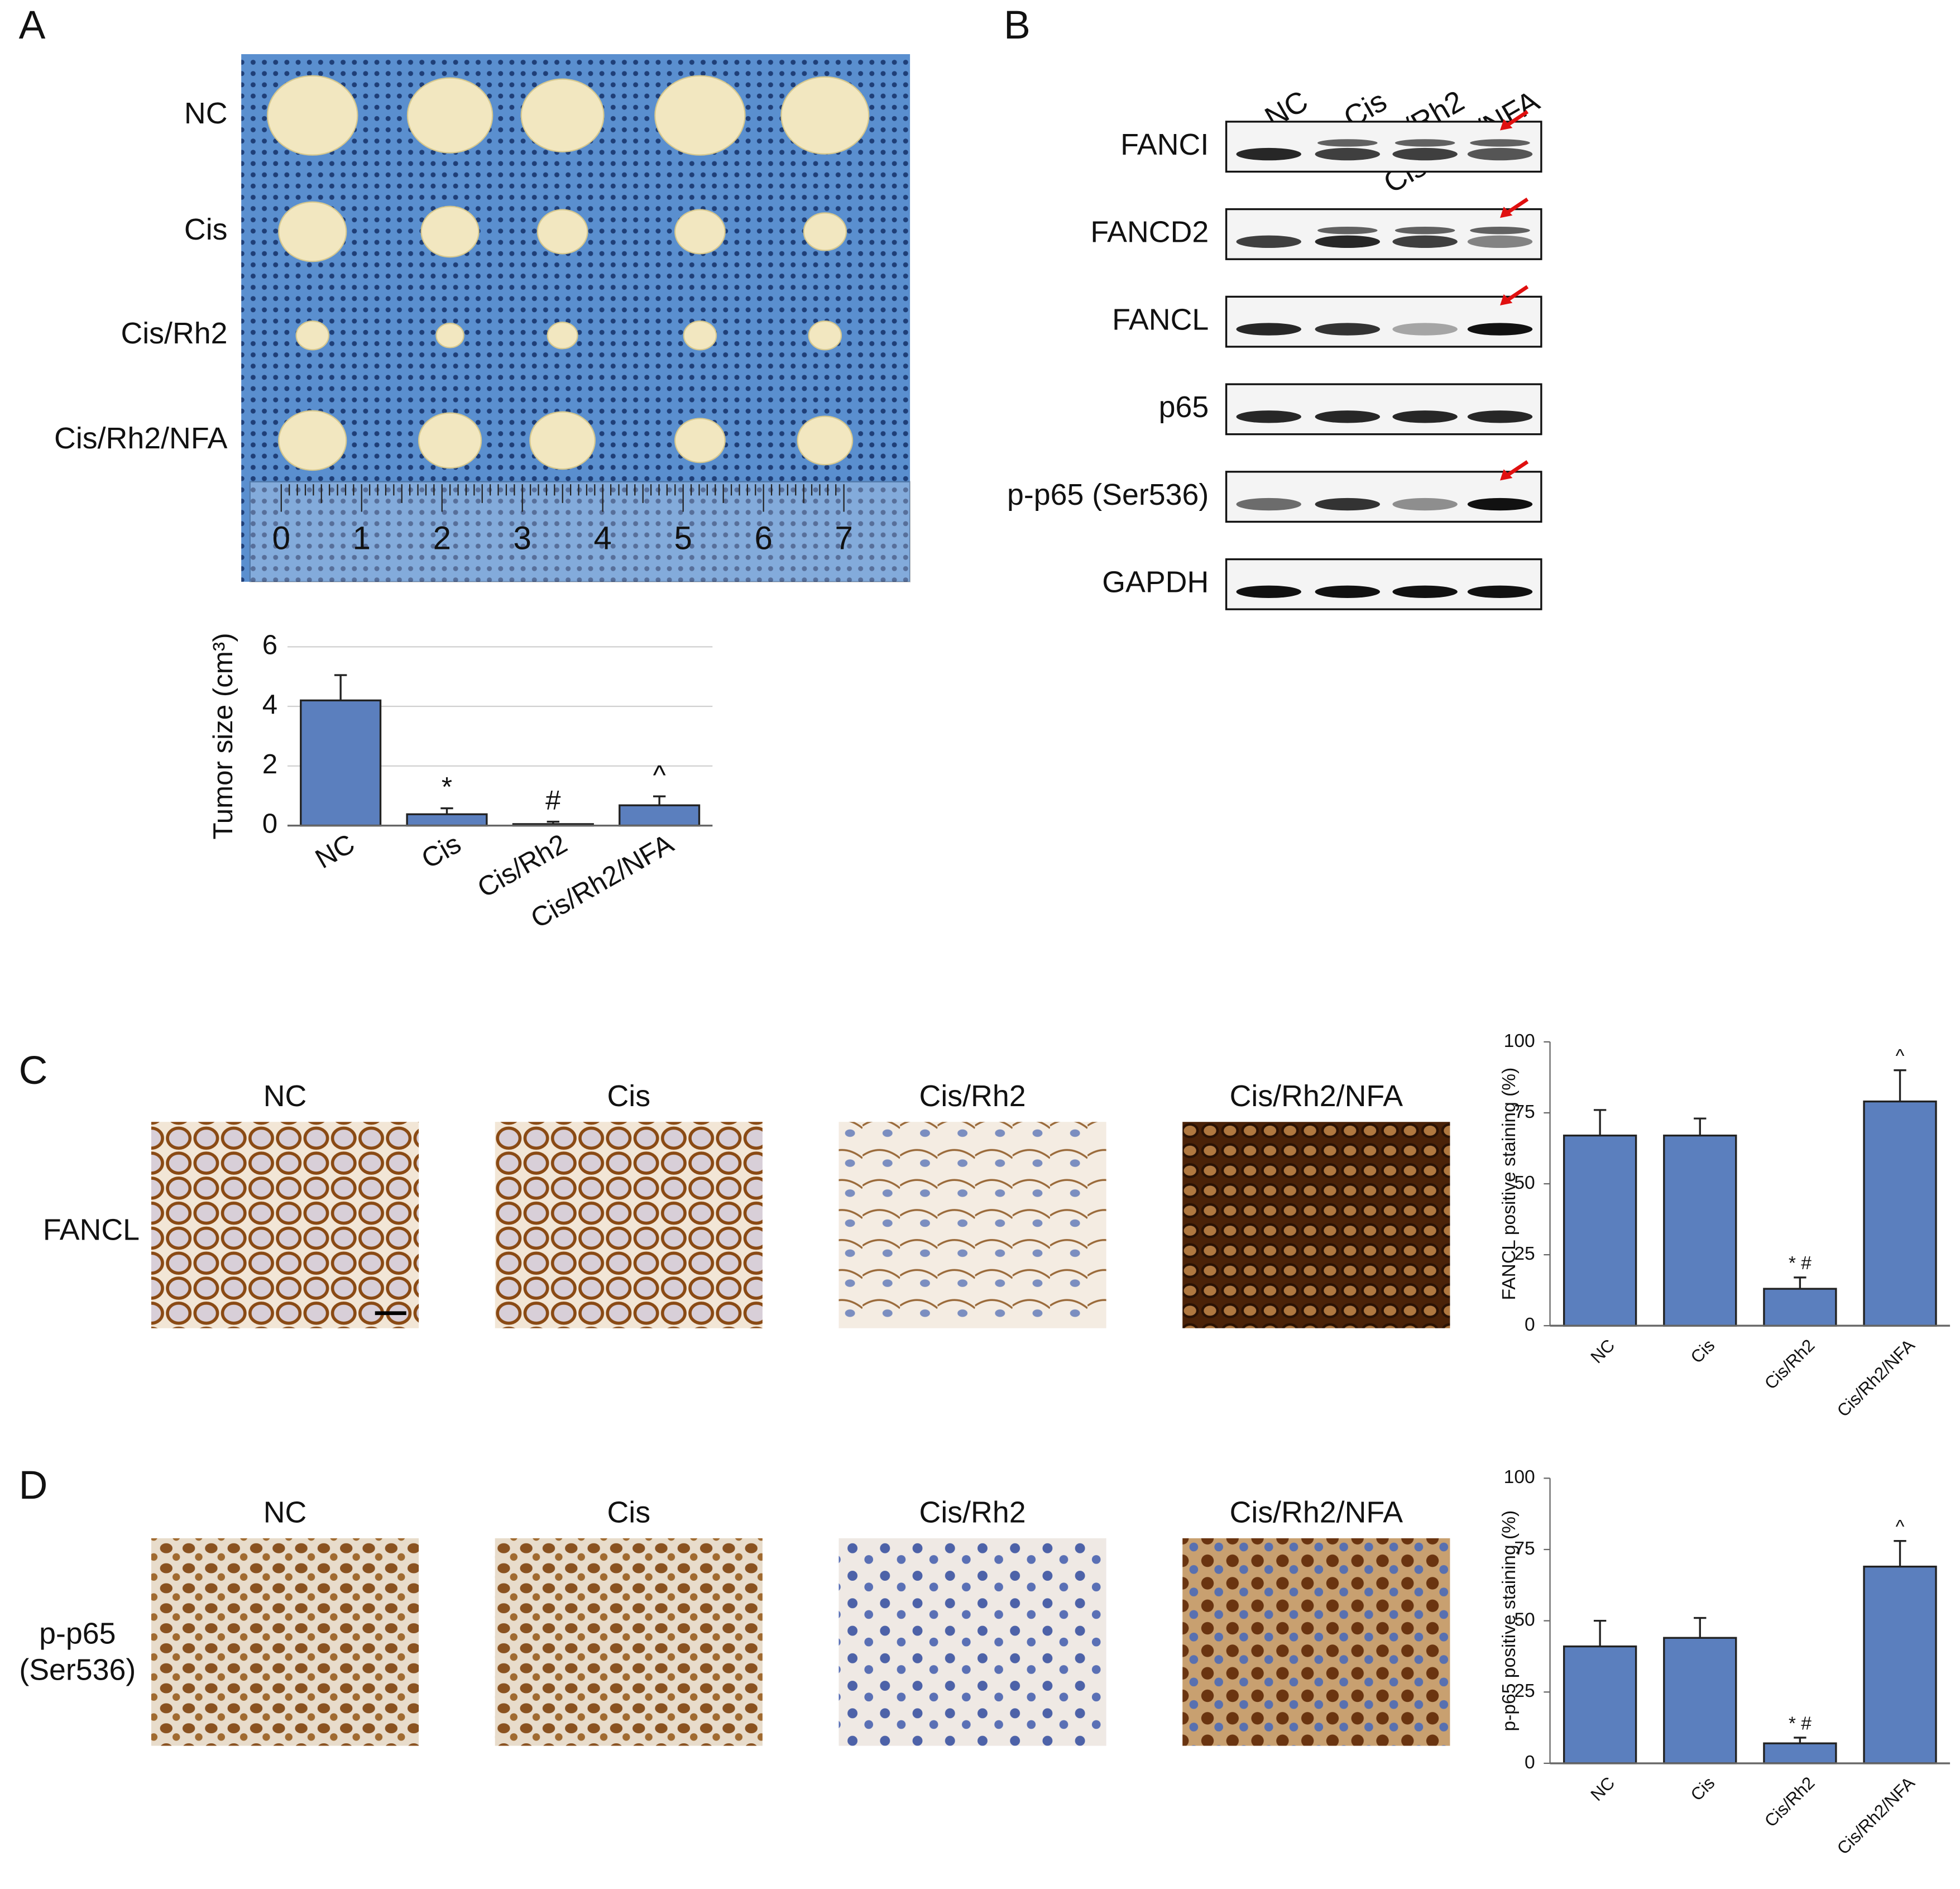 The width and height of the screenshot is (1960, 1889). What do you see at coordinates (362, 538) in the screenshot?
I see `ruler-label: 1` at bounding box center [362, 538].